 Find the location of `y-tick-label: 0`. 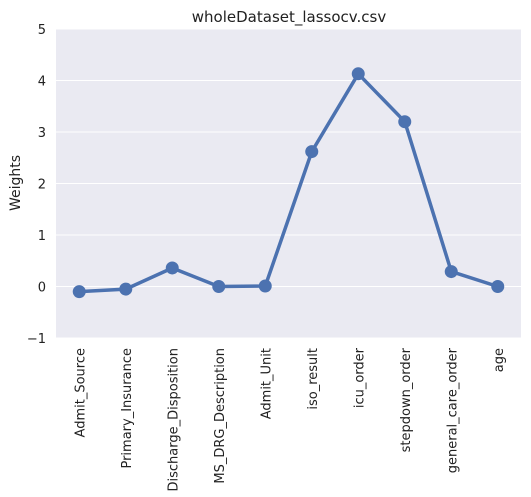

y-tick-label: 0 is located at coordinates (42, 288).